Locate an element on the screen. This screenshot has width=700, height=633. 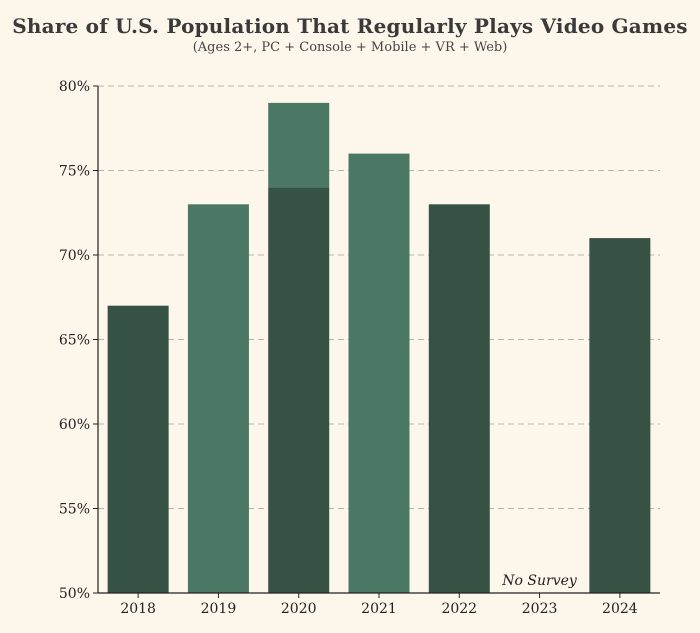
bar-2024 is located at coordinates (620, 415).